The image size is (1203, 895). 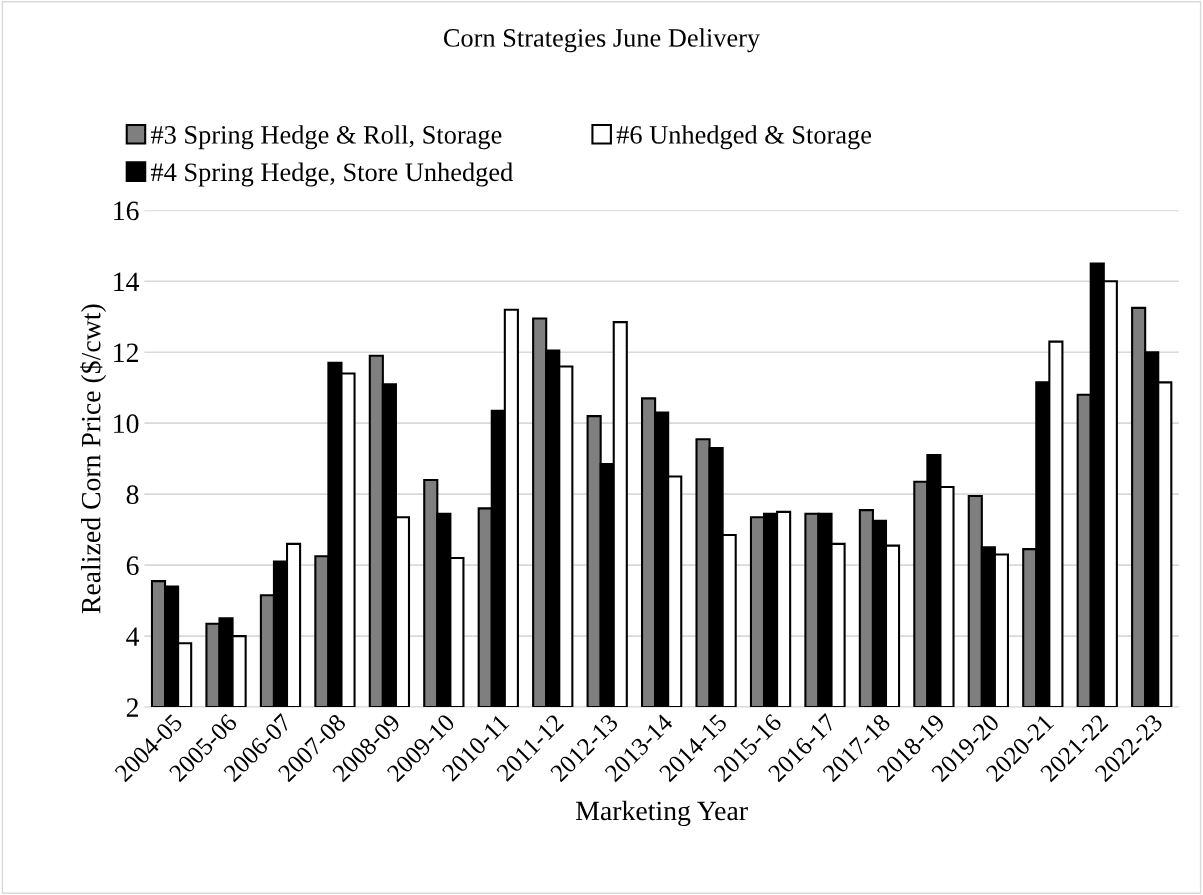 What do you see at coordinates (133, 636) in the screenshot?
I see `y-tick-label: 4` at bounding box center [133, 636].